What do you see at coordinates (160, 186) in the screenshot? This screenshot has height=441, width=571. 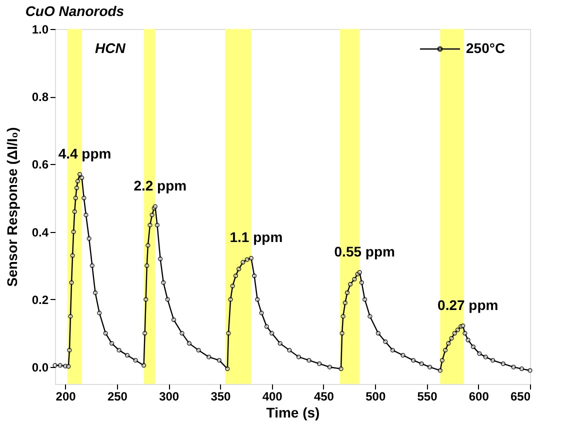 I see `annotation: 2.2 ppm` at bounding box center [160, 186].